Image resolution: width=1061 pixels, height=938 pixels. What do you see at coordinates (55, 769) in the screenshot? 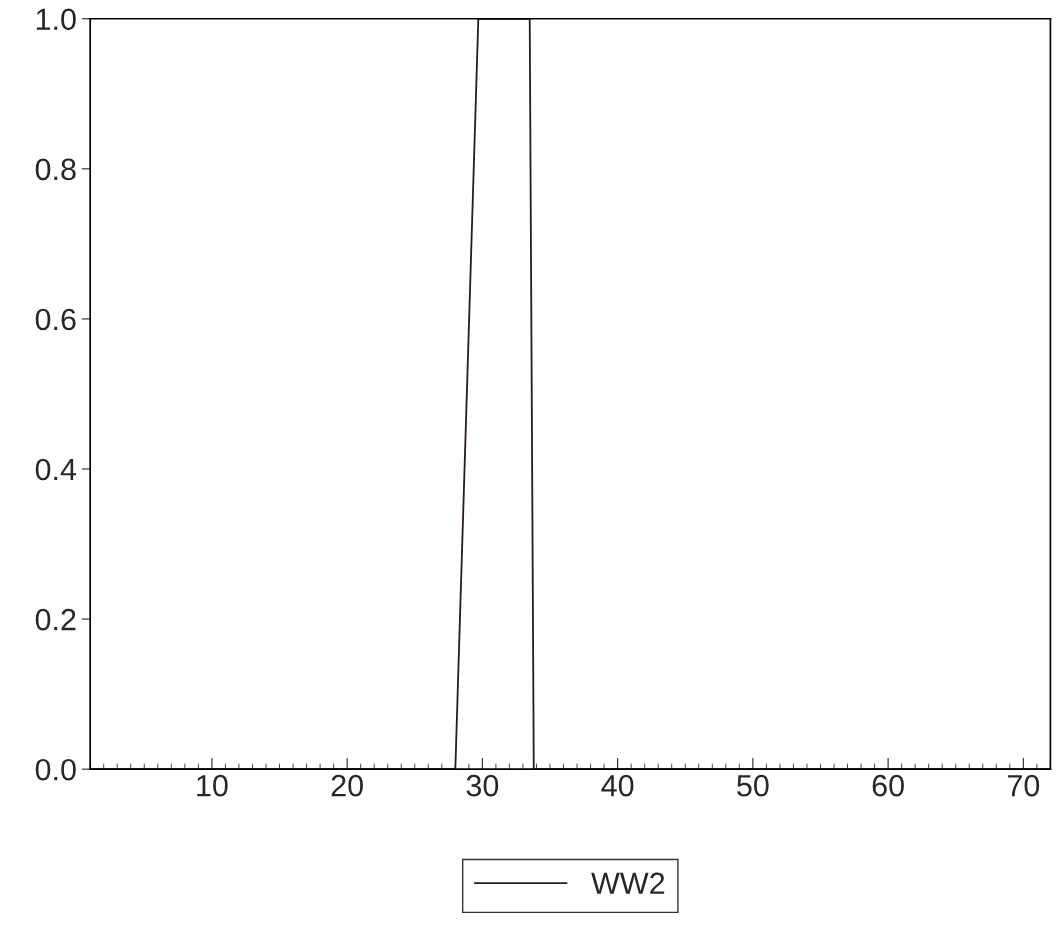
I see `y-tick-label: 0.0` at bounding box center [55, 769].